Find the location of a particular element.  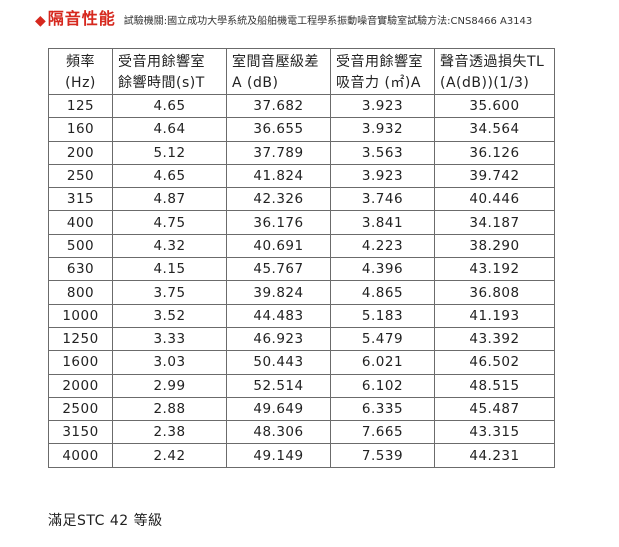

header-frequency: 頻率 (Hz) is located at coordinates (80, 71).